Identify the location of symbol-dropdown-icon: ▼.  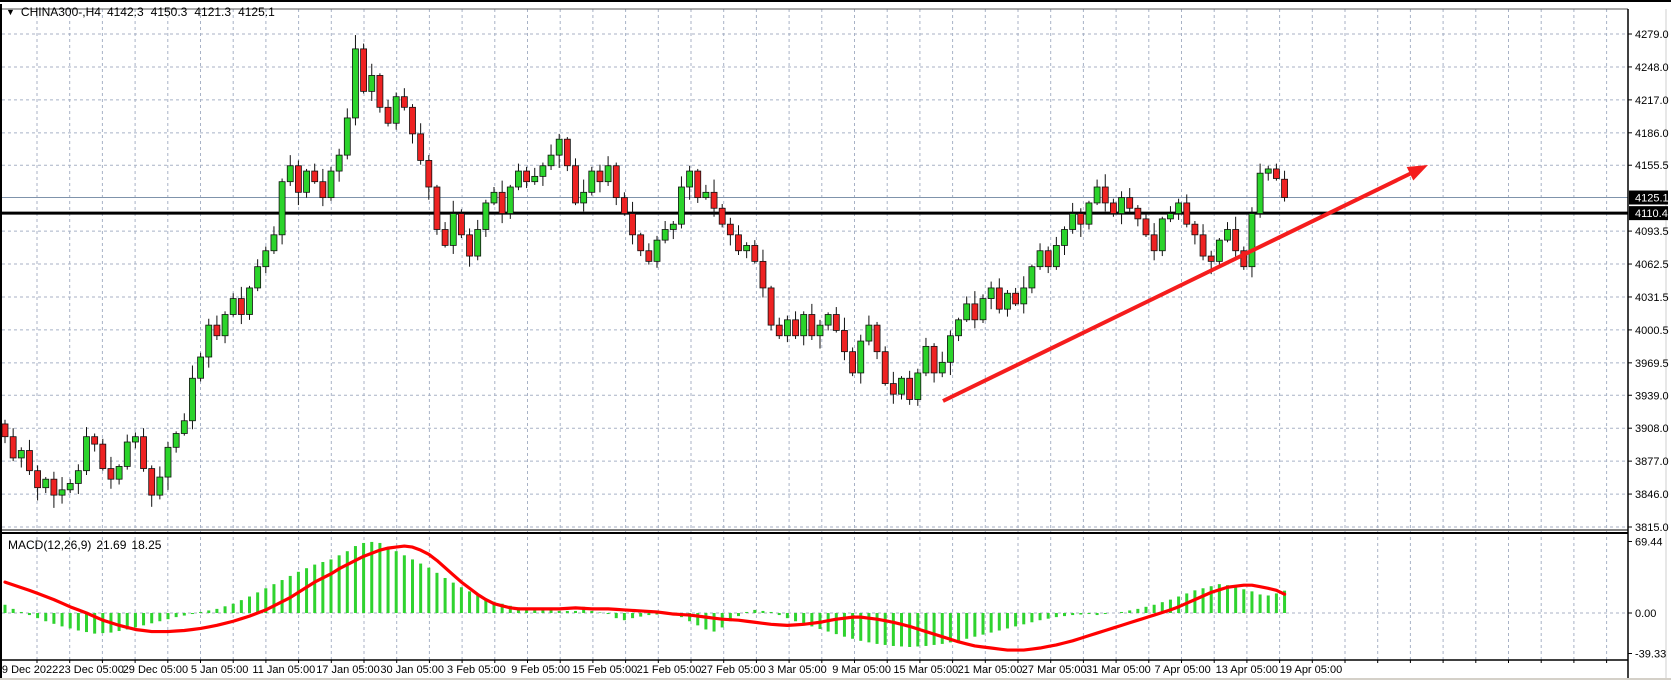
(10, 11).